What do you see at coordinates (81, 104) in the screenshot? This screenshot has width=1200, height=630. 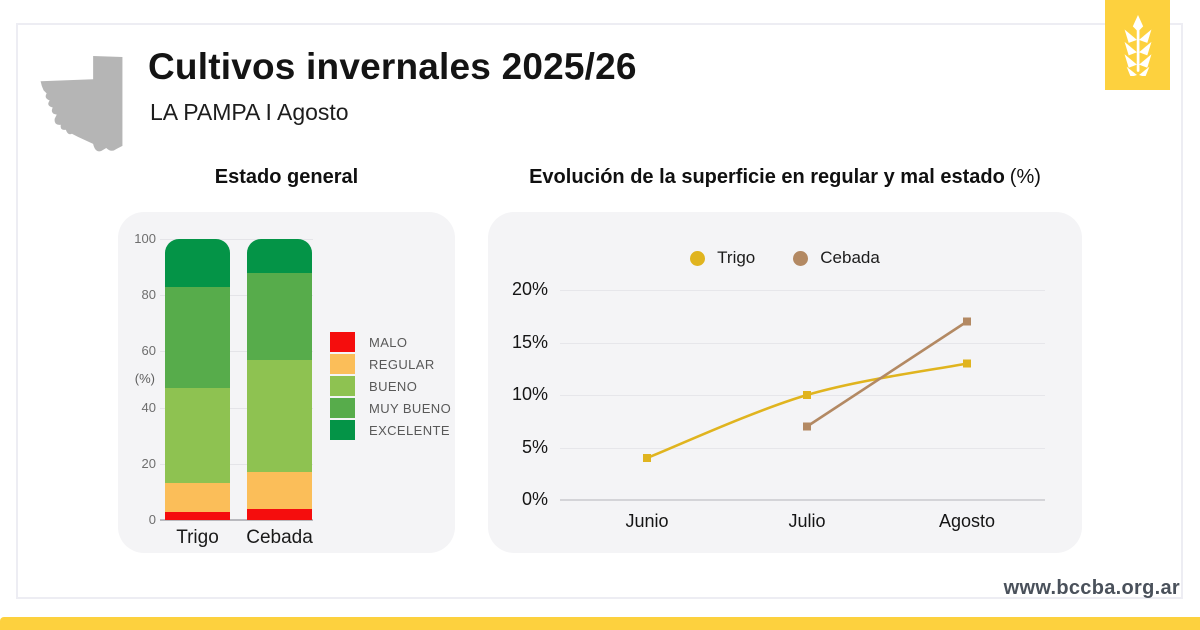 I see `la-pampa-map` at bounding box center [81, 104].